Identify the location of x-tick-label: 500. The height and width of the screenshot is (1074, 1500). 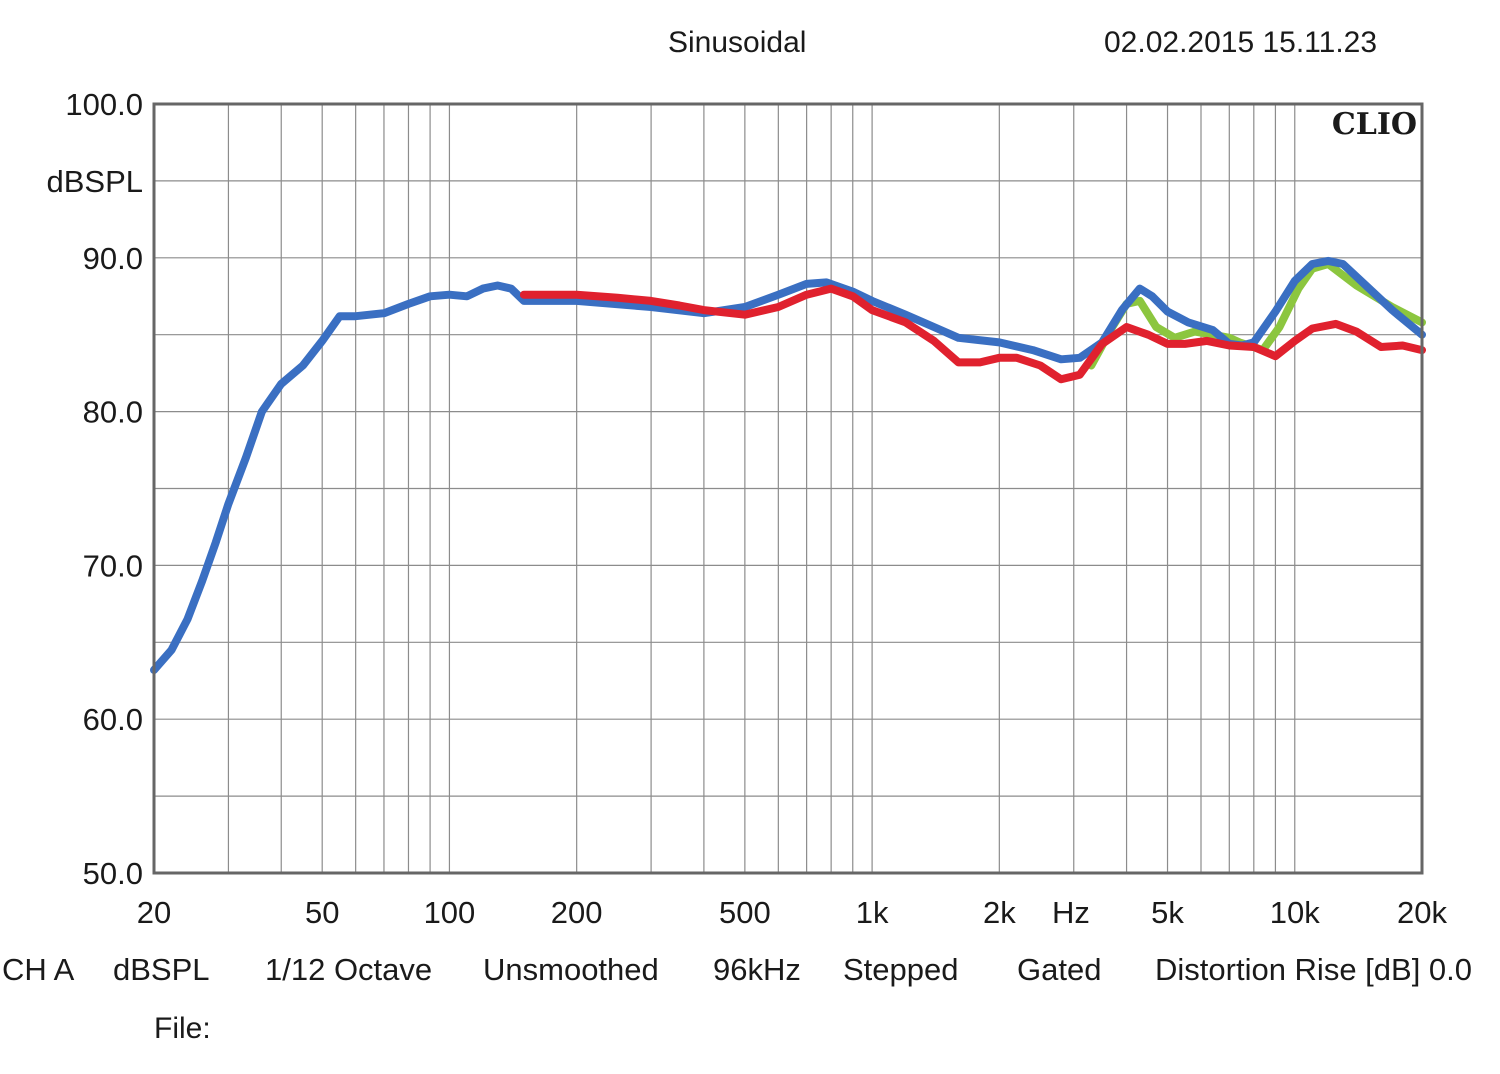
(745, 912).